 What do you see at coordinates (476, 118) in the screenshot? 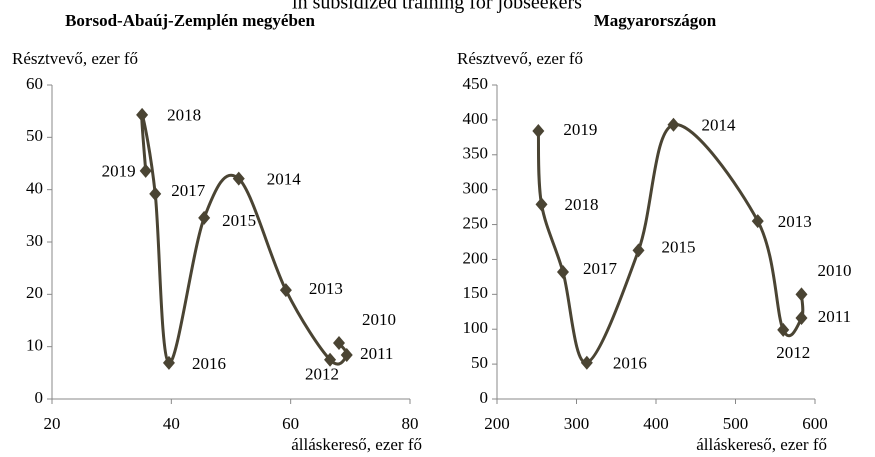
I see `y-tick-label: 400` at bounding box center [476, 118].